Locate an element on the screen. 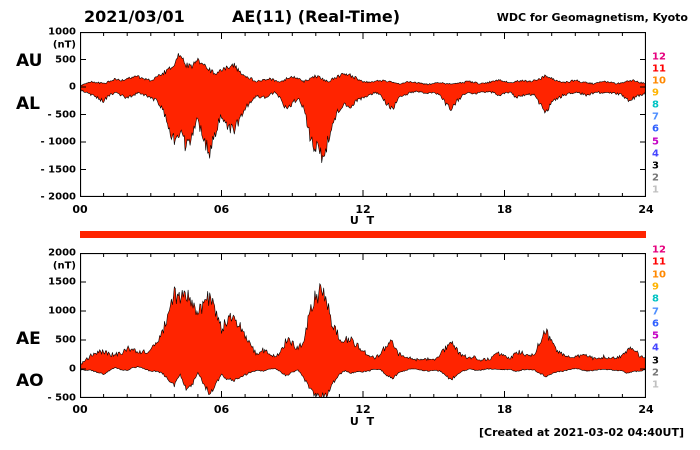 The height and width of the screenshot is (450, 700). availability-strip is located at coordinates (363, 234).